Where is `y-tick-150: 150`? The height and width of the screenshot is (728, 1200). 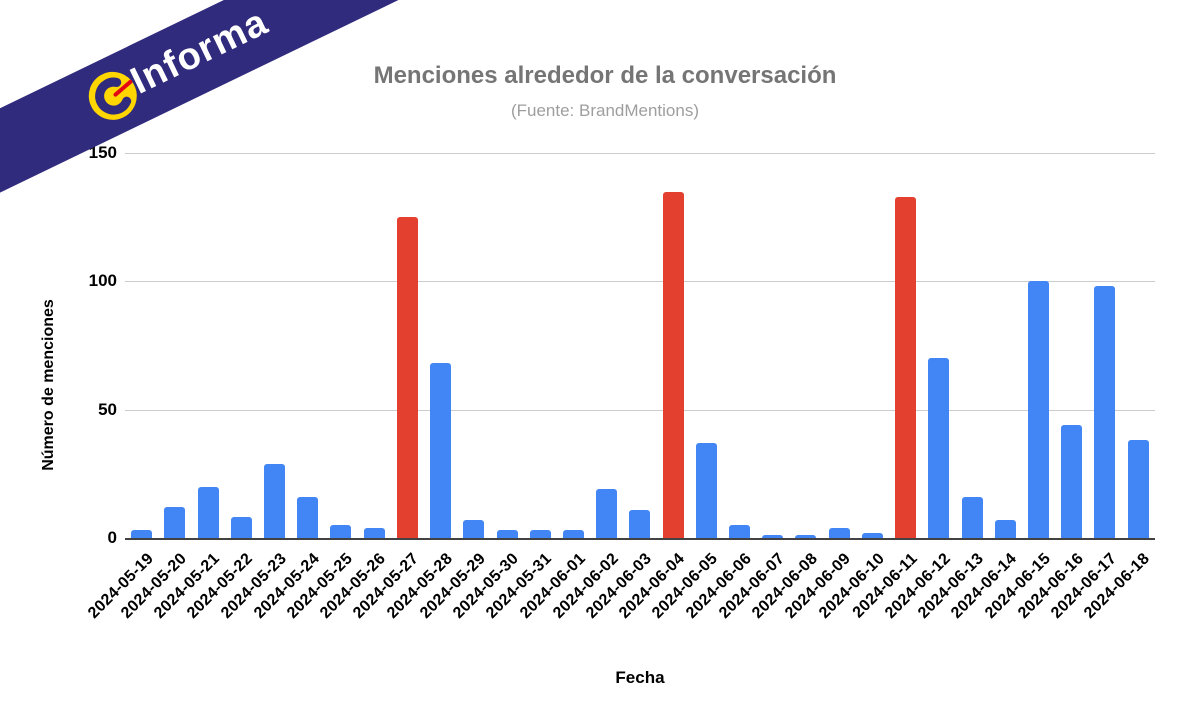 y-tick-150: 150 is located at coordinates (102, 152).